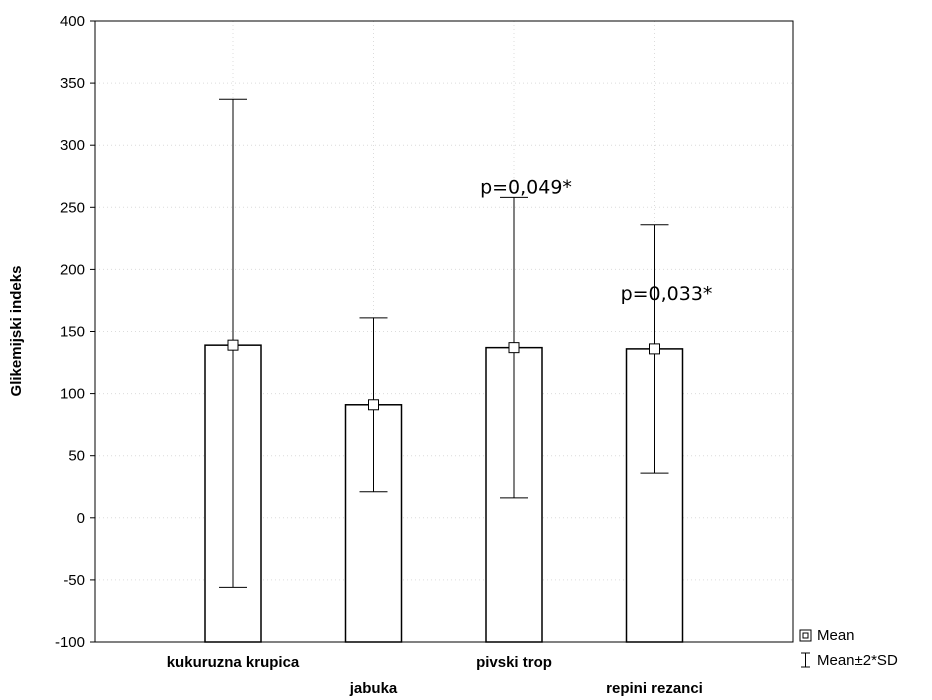  Describe the element at coordinates (654, 688) in the screenshot. I see `x-tick-label: repini rezanci` at that location.